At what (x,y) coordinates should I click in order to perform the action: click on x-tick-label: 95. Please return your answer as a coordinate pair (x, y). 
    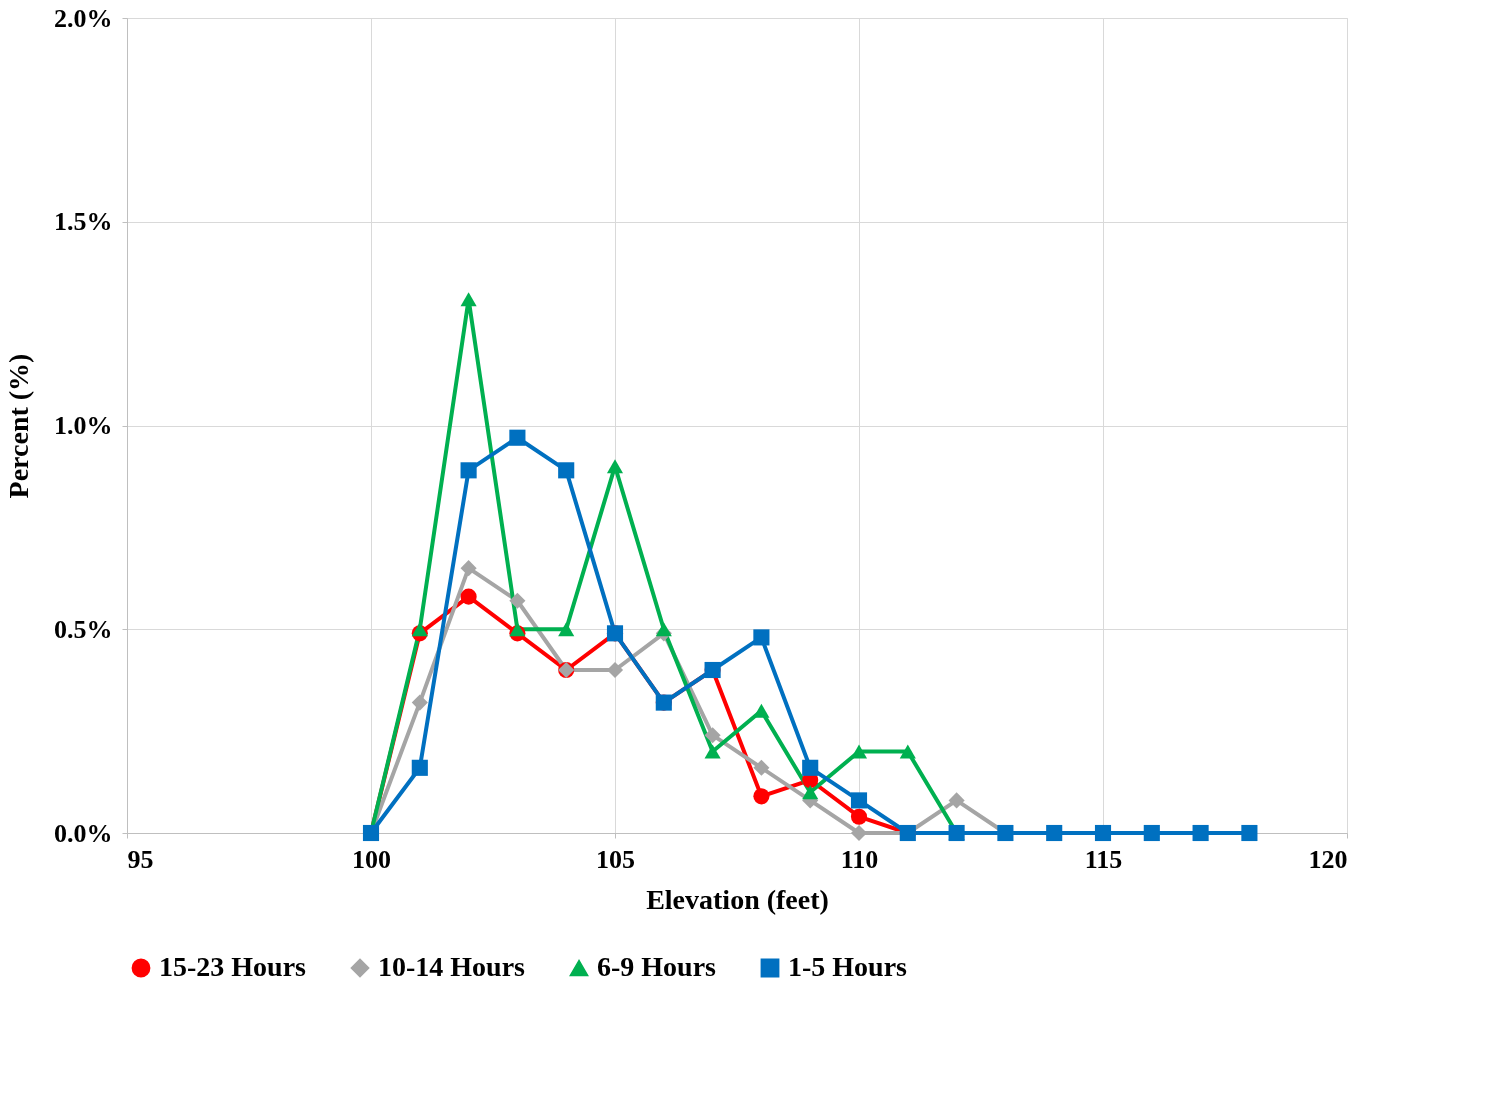
    Looking at the image, I should click on (140, 859).